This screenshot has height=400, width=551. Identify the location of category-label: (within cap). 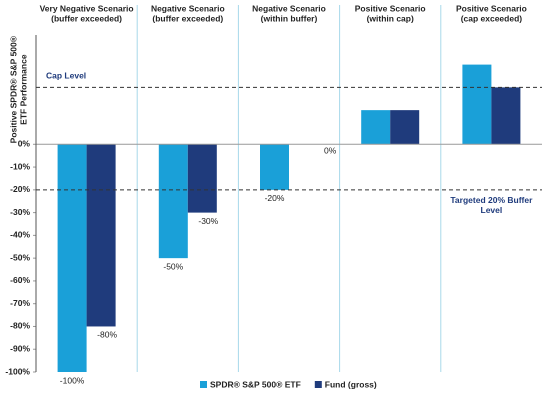
(390, 18).